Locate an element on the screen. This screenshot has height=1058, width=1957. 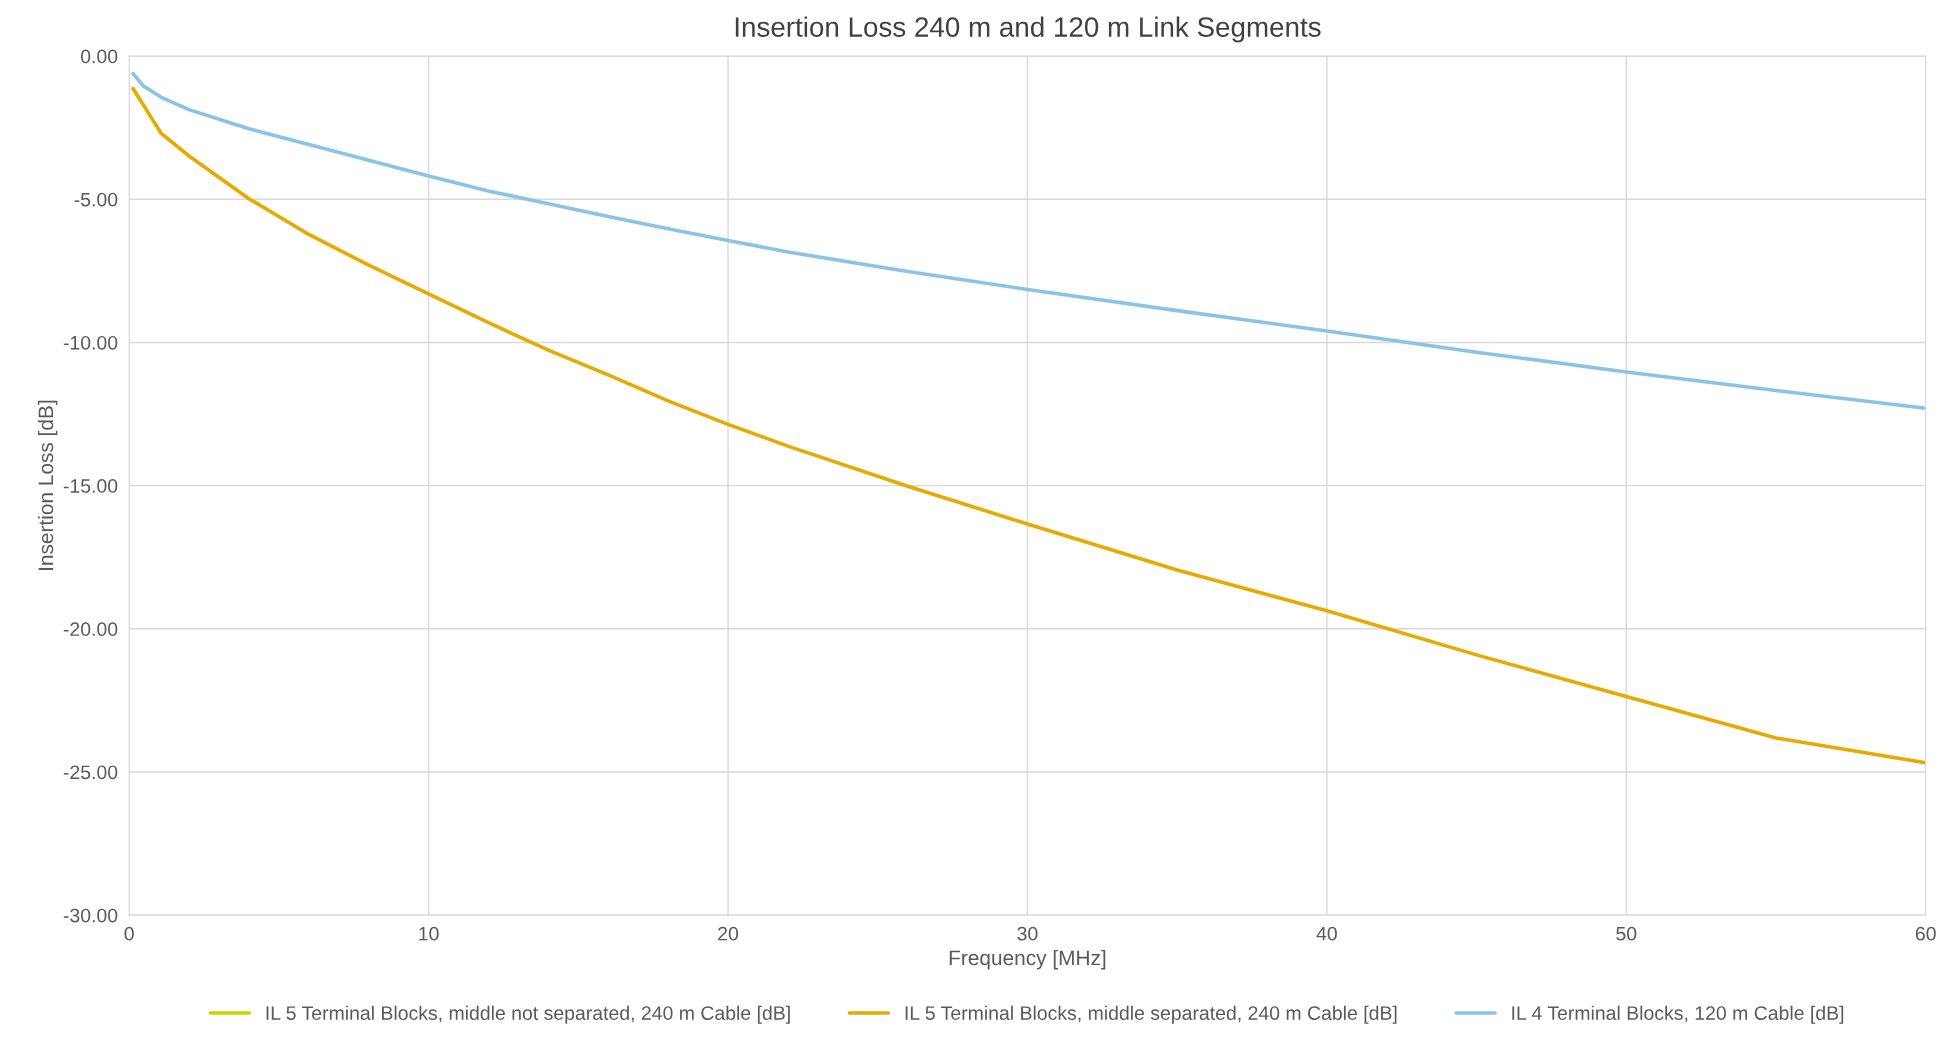
y-tick-label: -30.00 is located at coordinates (90, 915).